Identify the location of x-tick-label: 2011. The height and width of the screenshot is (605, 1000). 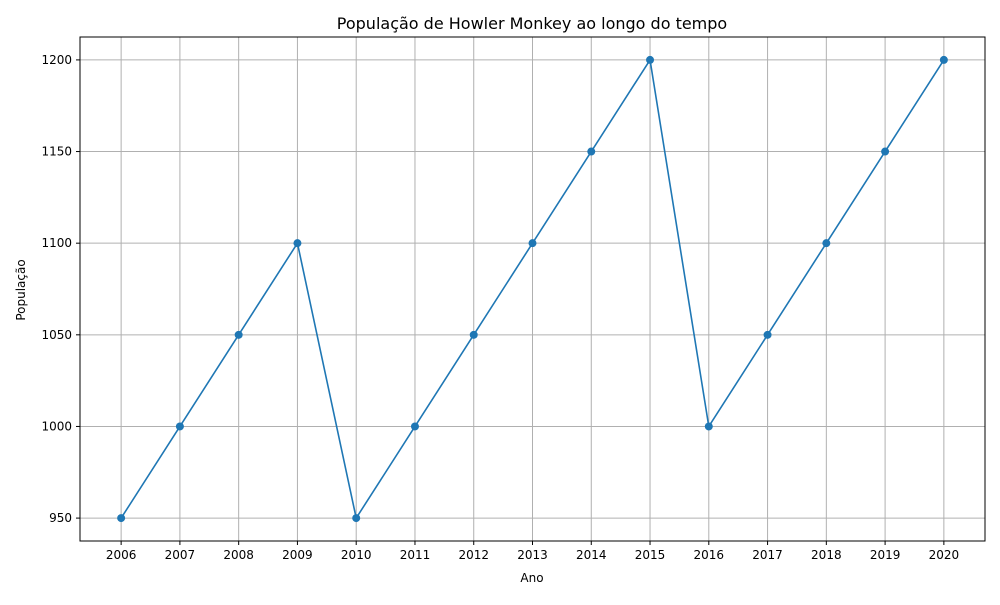
(415, 555).